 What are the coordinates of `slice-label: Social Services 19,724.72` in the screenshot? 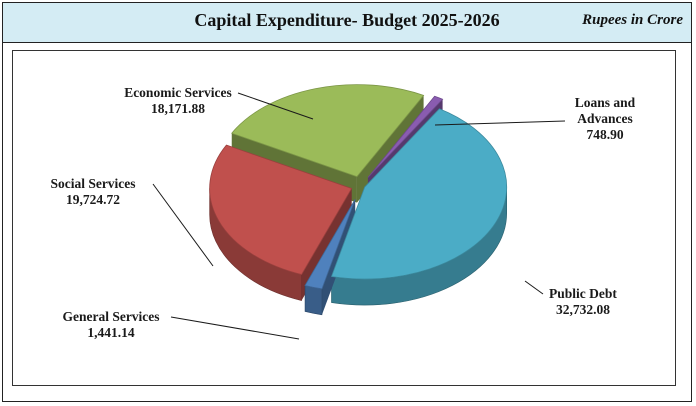 It's located at (92, 191).